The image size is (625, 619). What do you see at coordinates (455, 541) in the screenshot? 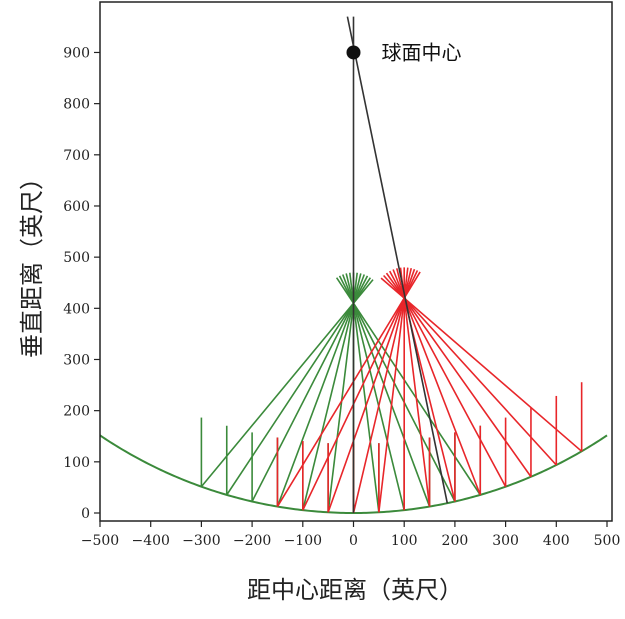
I see `x-tick-label: 200` at bounding box center [455, 541].